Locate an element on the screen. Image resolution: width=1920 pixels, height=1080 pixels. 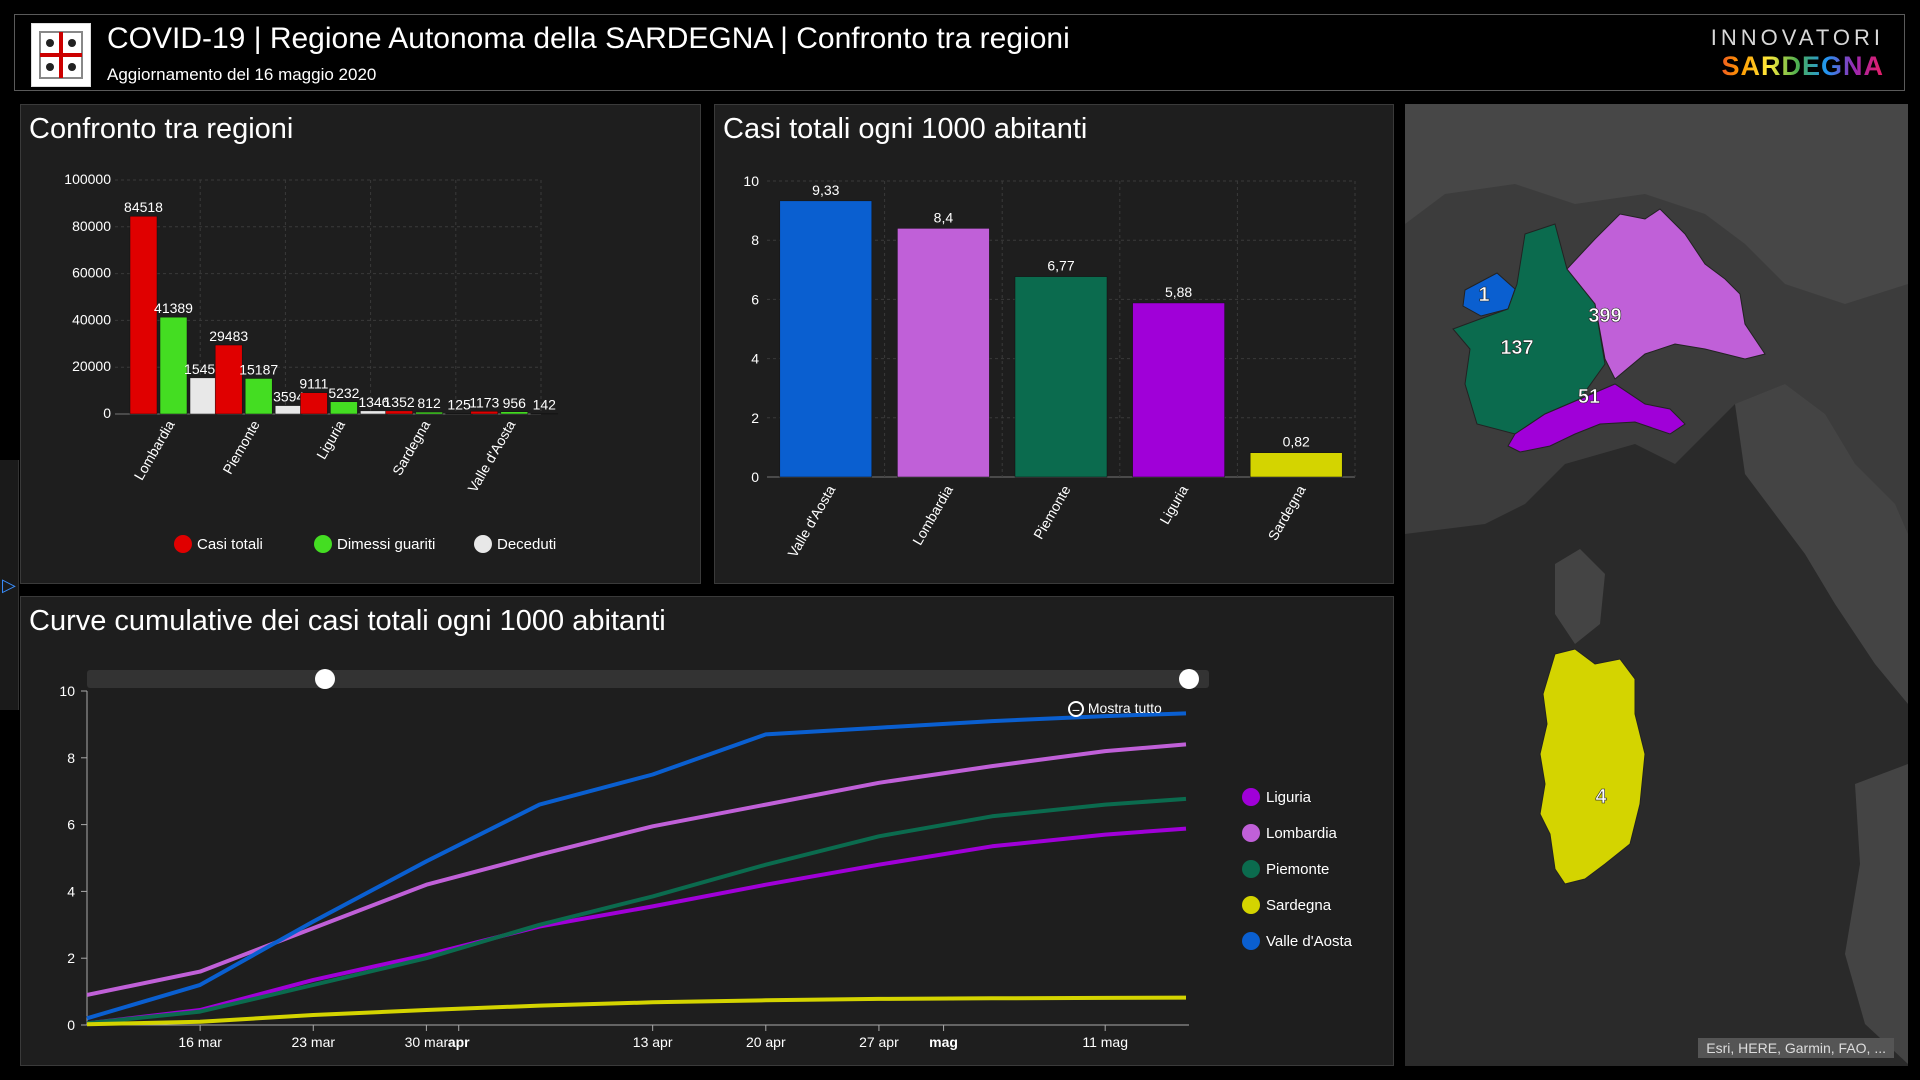
data-label: 84518 is located at coordinates (143, 207).